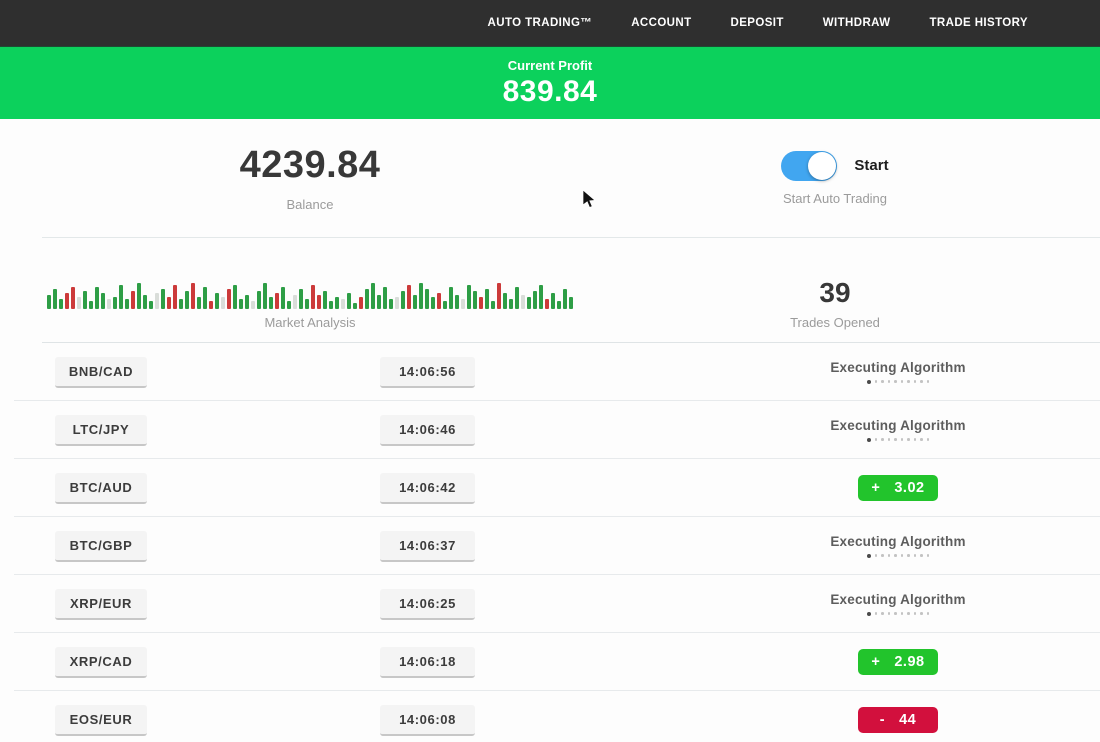  Describe the element at coordinates (898, 719) in the screenshot. I see `loss-badge: -44` at that location.